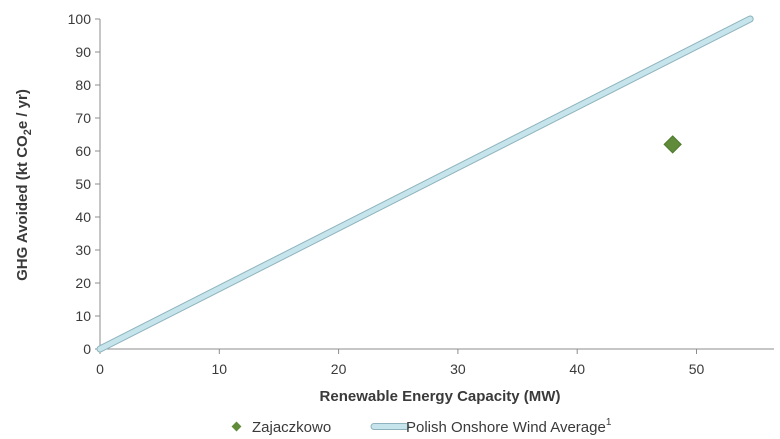 The width and height of the screenshot is (780, 439). Describe the element at coordinates (339, 369) in the screenshot. I see `x-tick-label: 20` at that location.